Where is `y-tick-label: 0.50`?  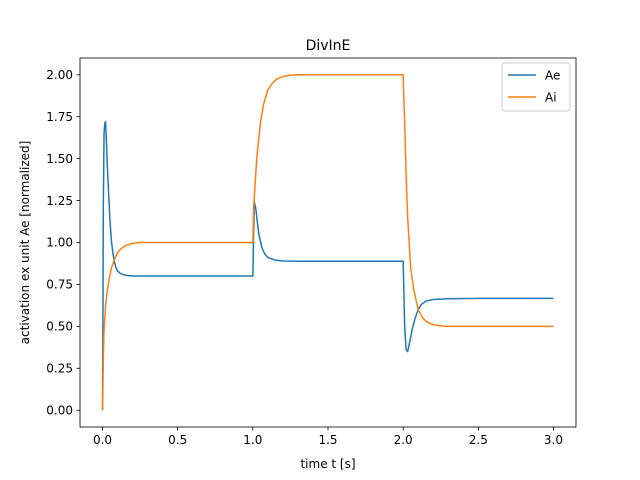 y-tick-label: 0.50 is located at coordinates (59, 327).